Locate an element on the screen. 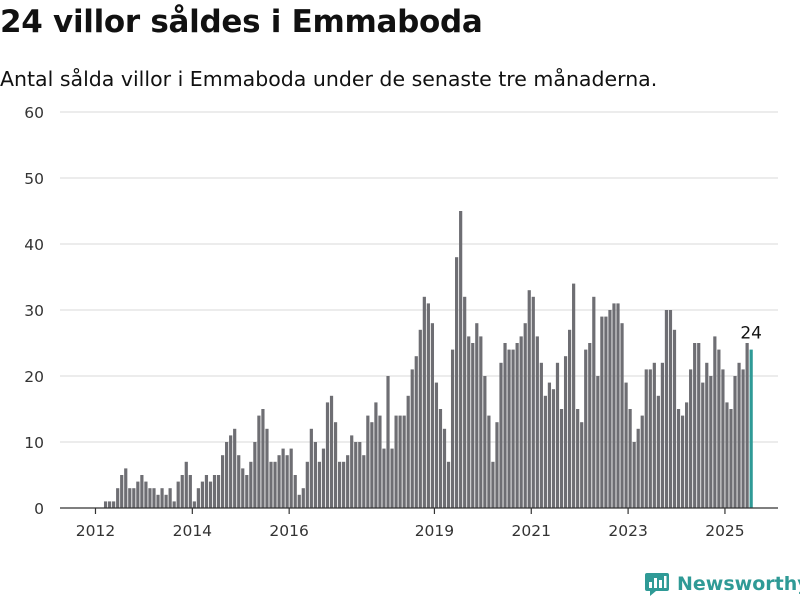  newsworthy-logo-icon is located at coordinates (657, 584).